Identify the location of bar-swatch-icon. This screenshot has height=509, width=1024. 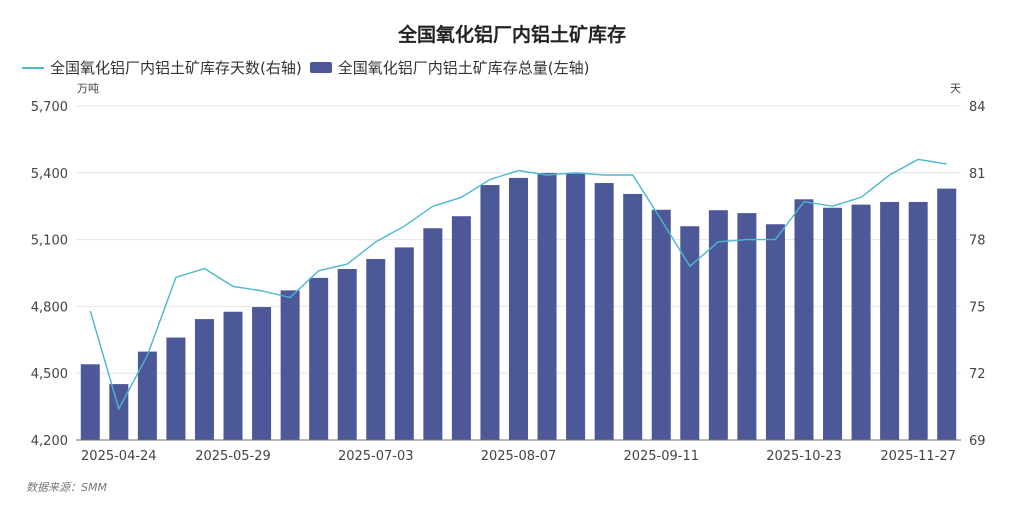
(320, 67).